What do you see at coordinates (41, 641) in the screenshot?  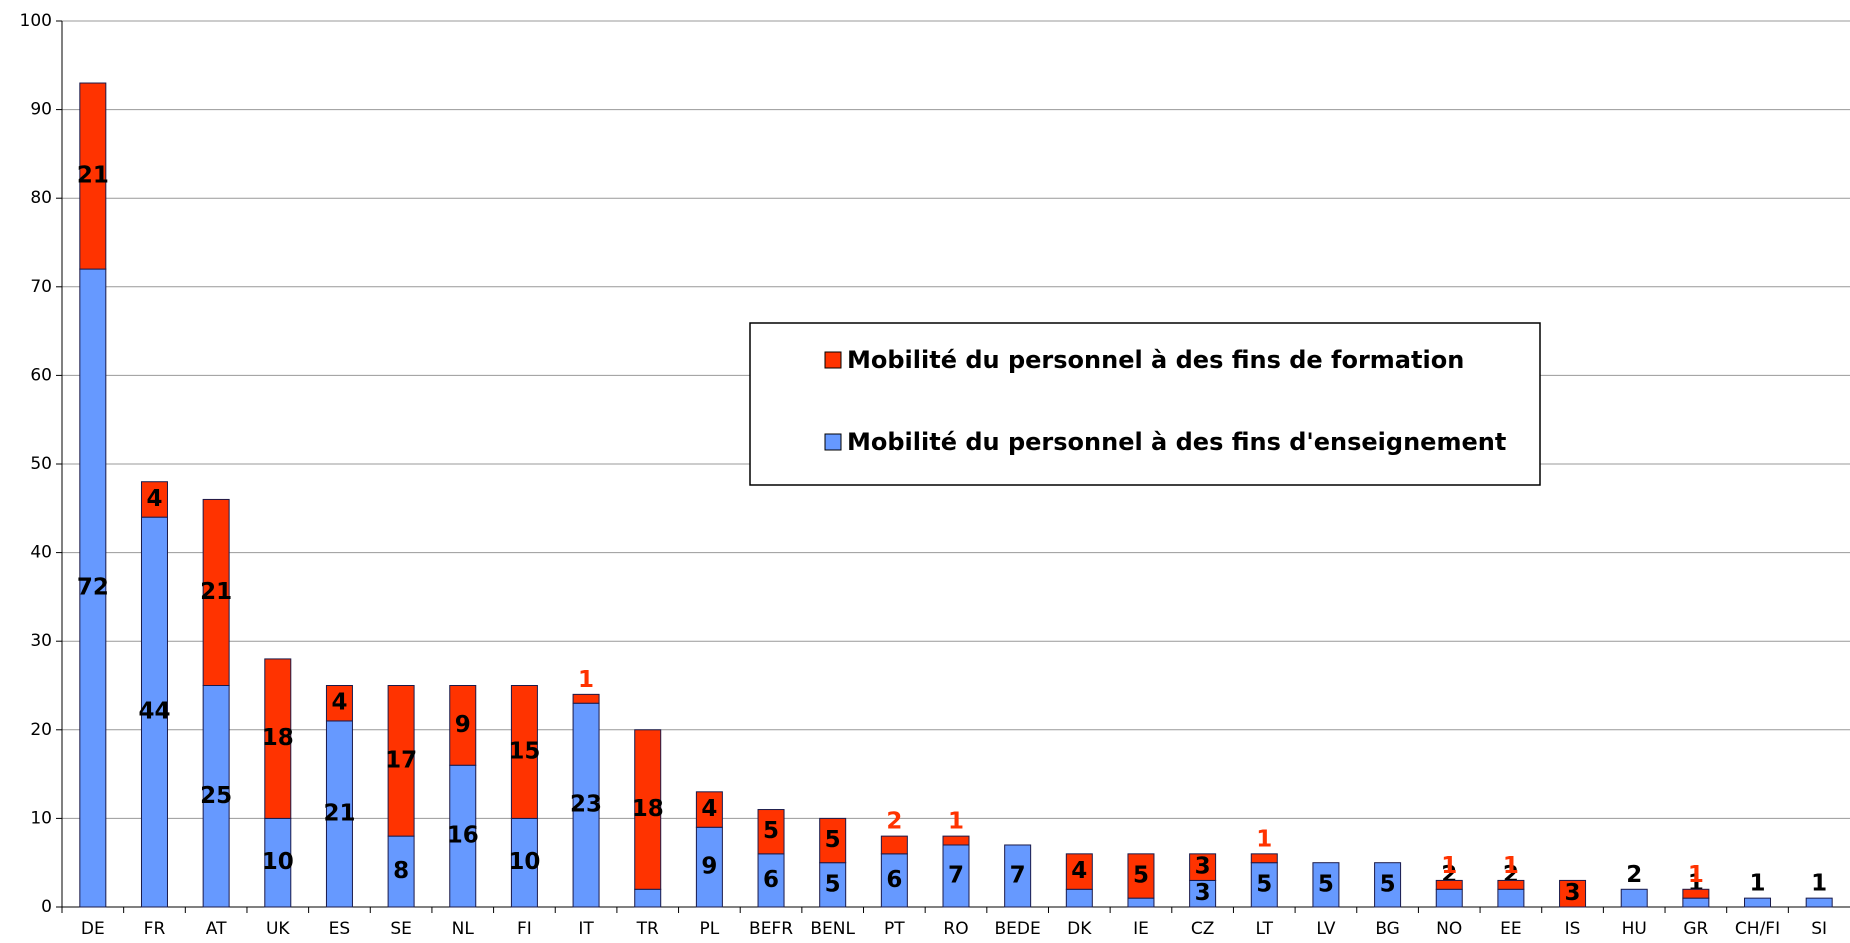 I see `y-tick-label: 30` at bounding box center [41, 641].